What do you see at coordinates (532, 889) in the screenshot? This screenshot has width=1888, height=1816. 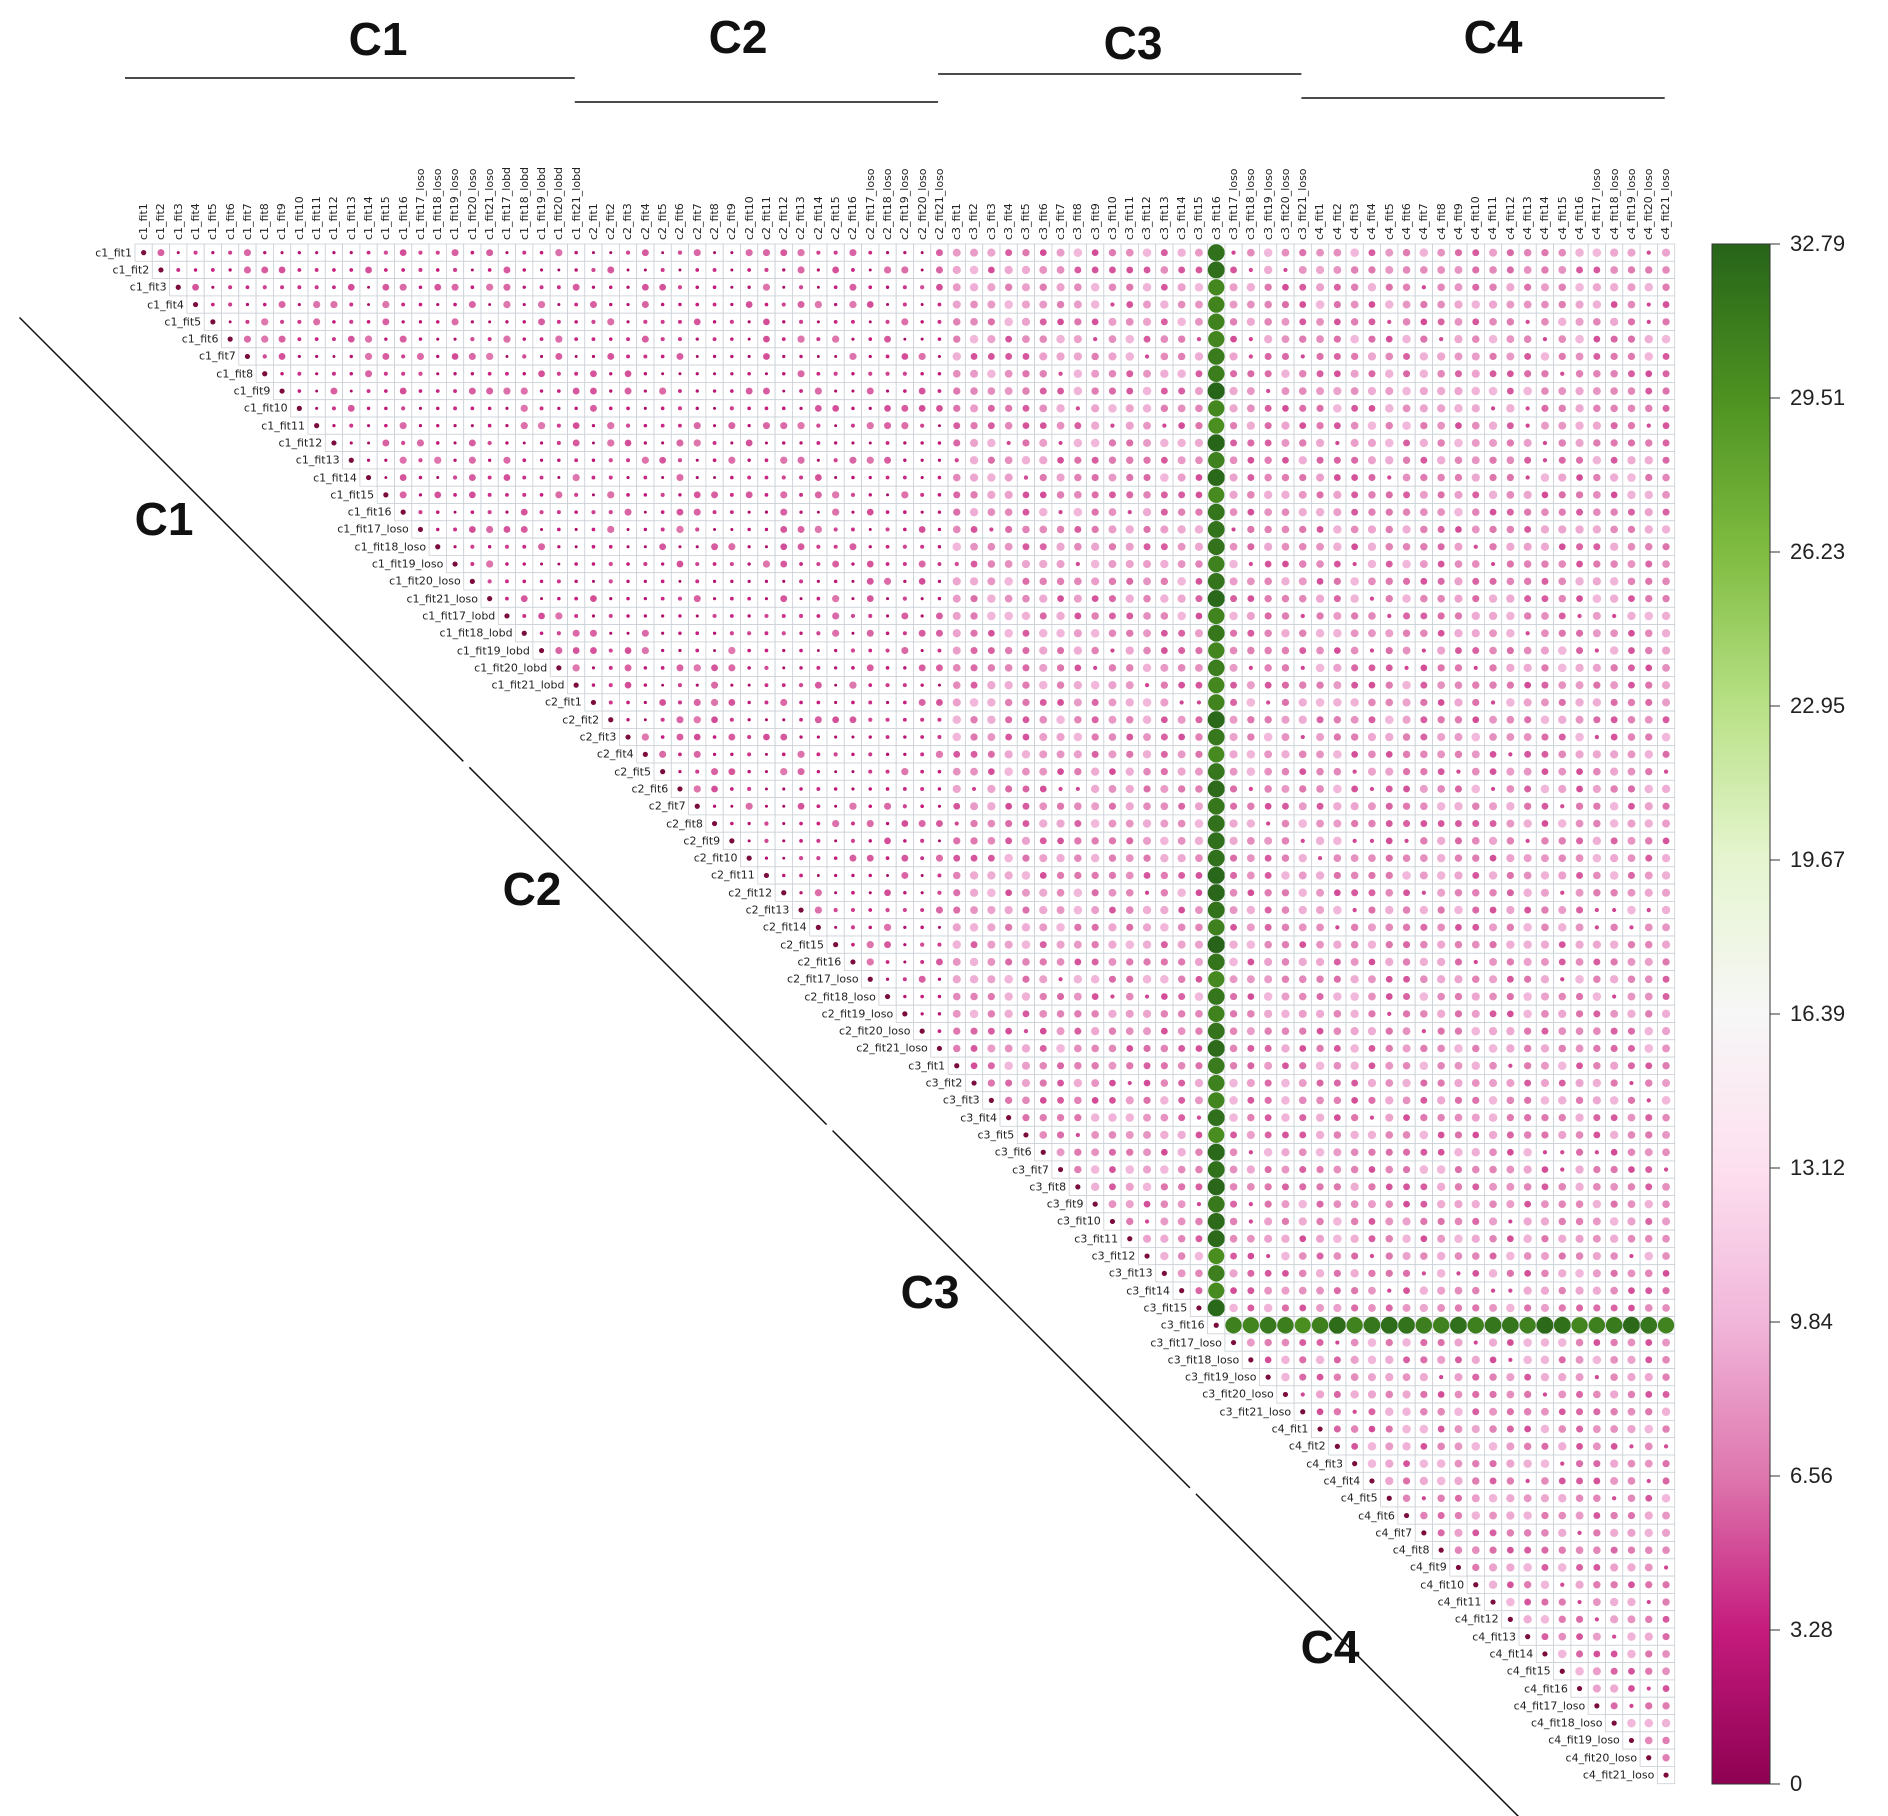 I see `diag-group-label-c2: C2` at bounding box center [532, 889].